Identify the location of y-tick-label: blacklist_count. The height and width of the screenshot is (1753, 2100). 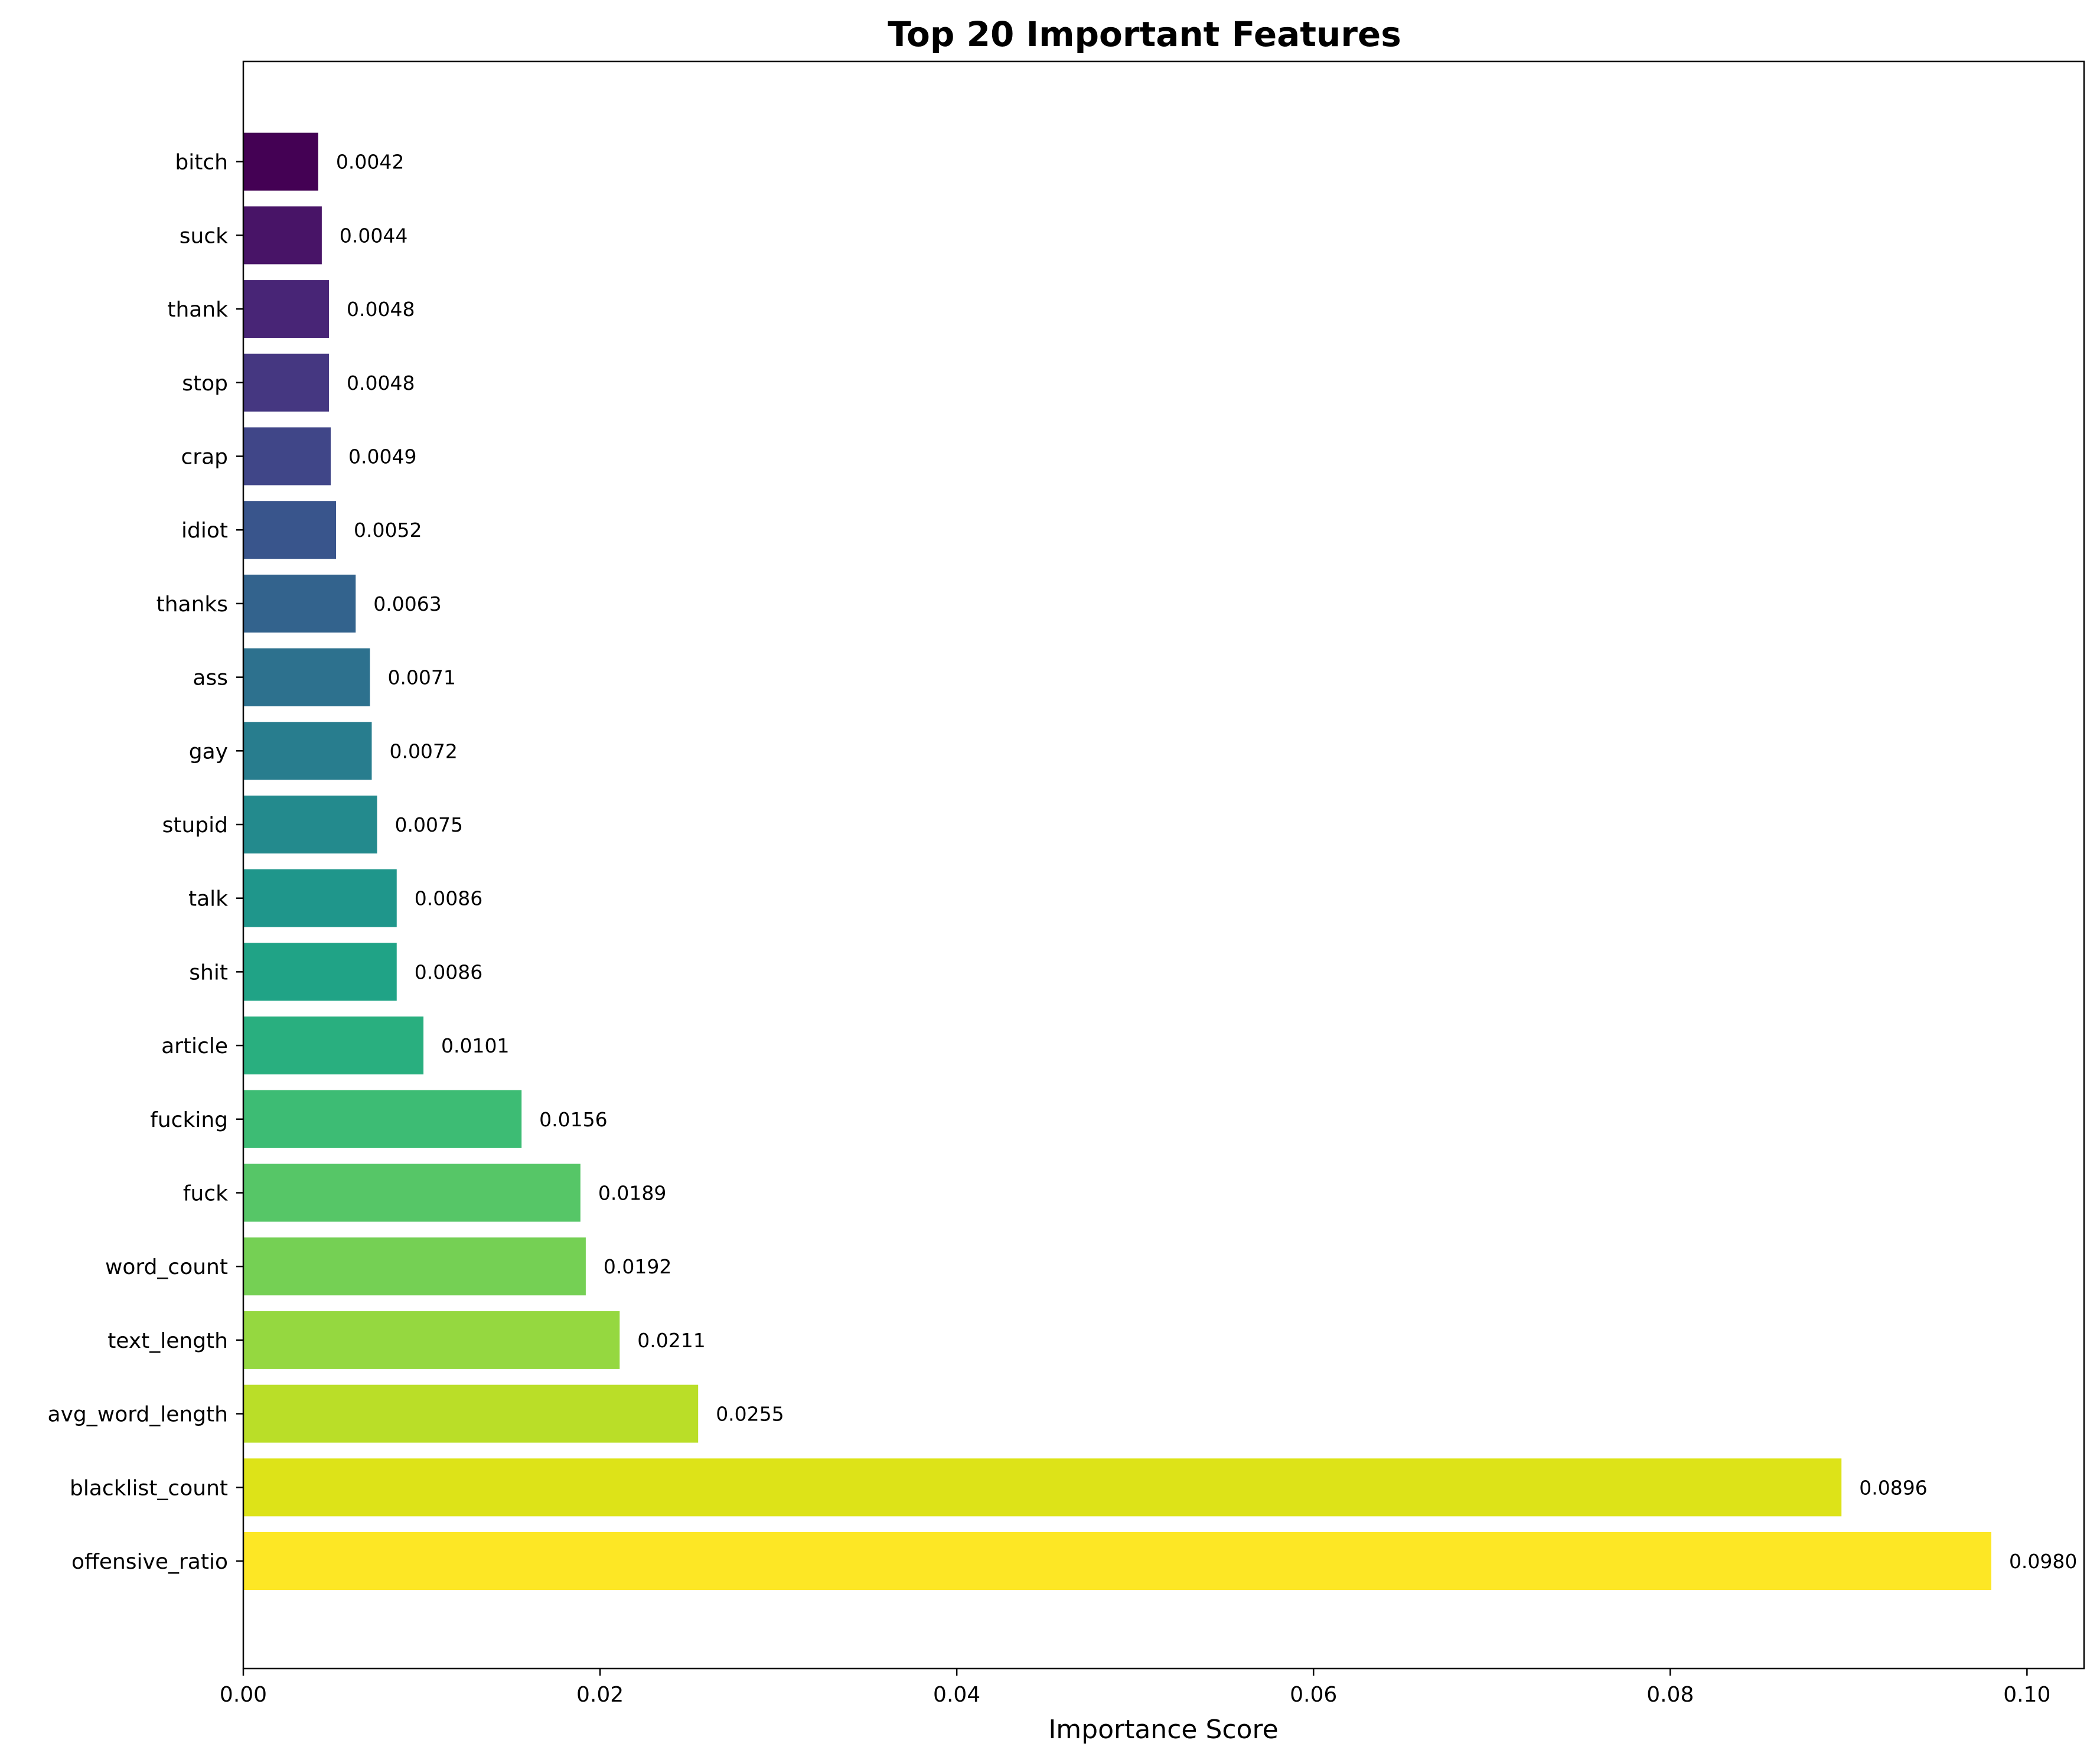
(149, 1488).